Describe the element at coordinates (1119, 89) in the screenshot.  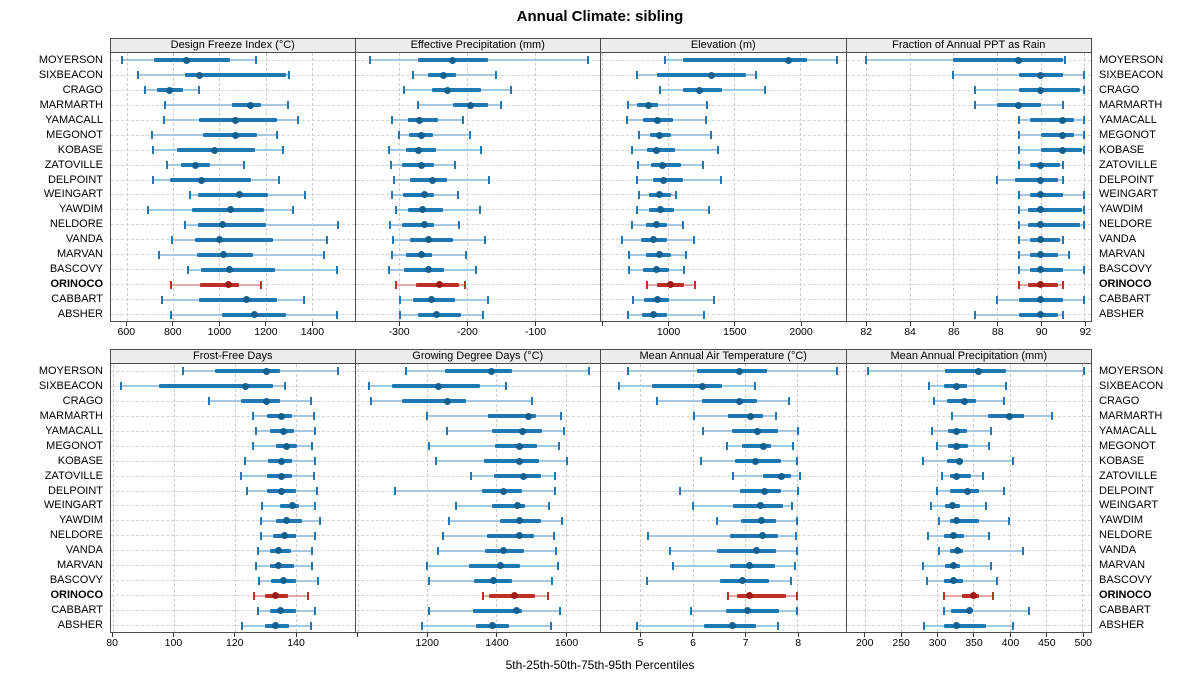
I see `row-label-crago: CRAGO` at that location.